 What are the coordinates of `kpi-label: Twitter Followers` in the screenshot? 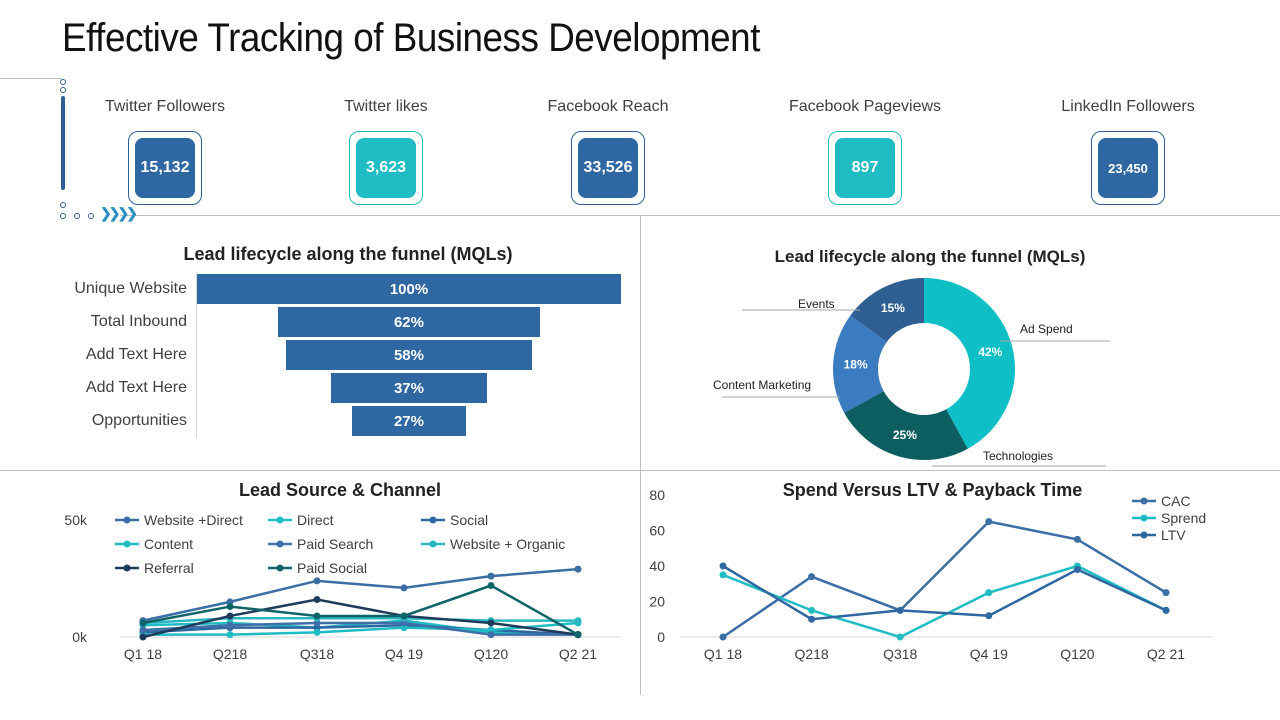 It's located at (165, 106).